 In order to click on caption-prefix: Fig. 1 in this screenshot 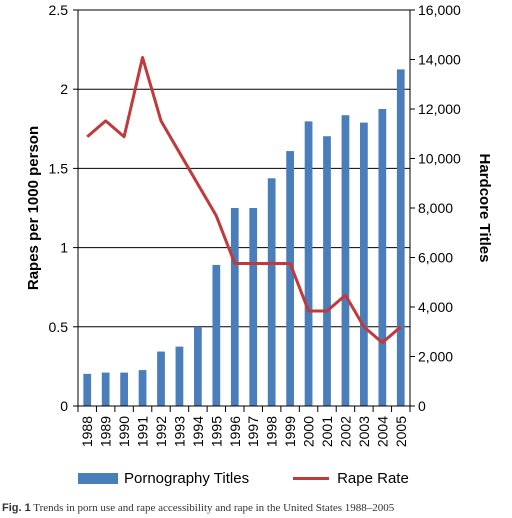, I will do `click(16, 508)`.